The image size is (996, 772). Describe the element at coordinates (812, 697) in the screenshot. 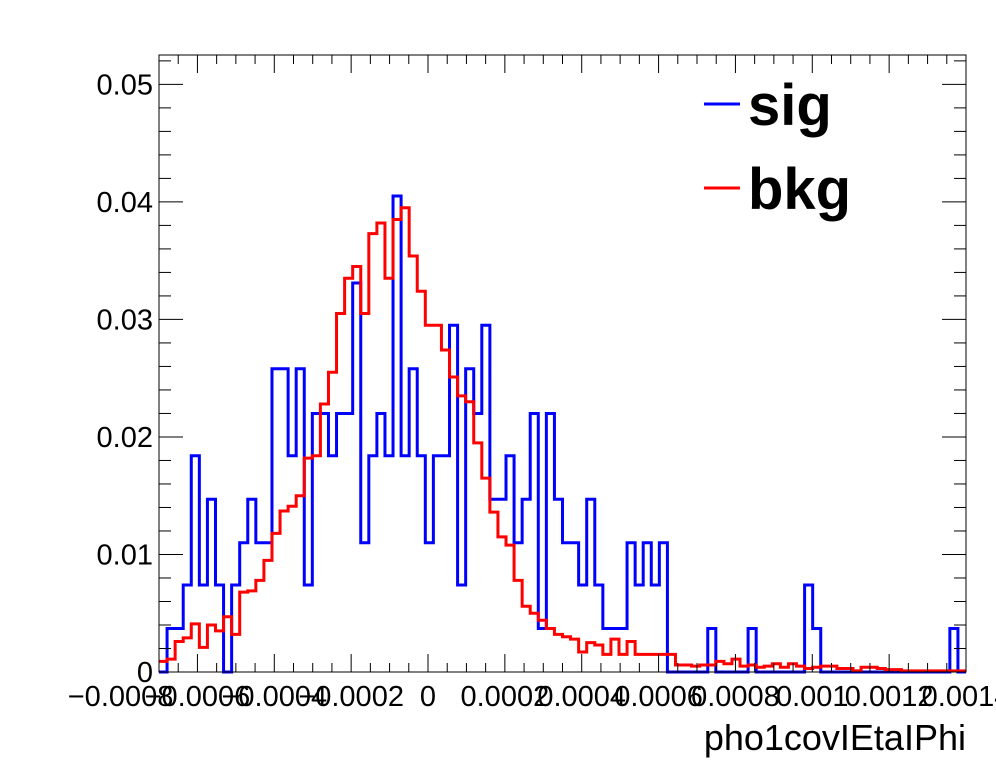

I see `x-tick-label: 0.001` at that location.